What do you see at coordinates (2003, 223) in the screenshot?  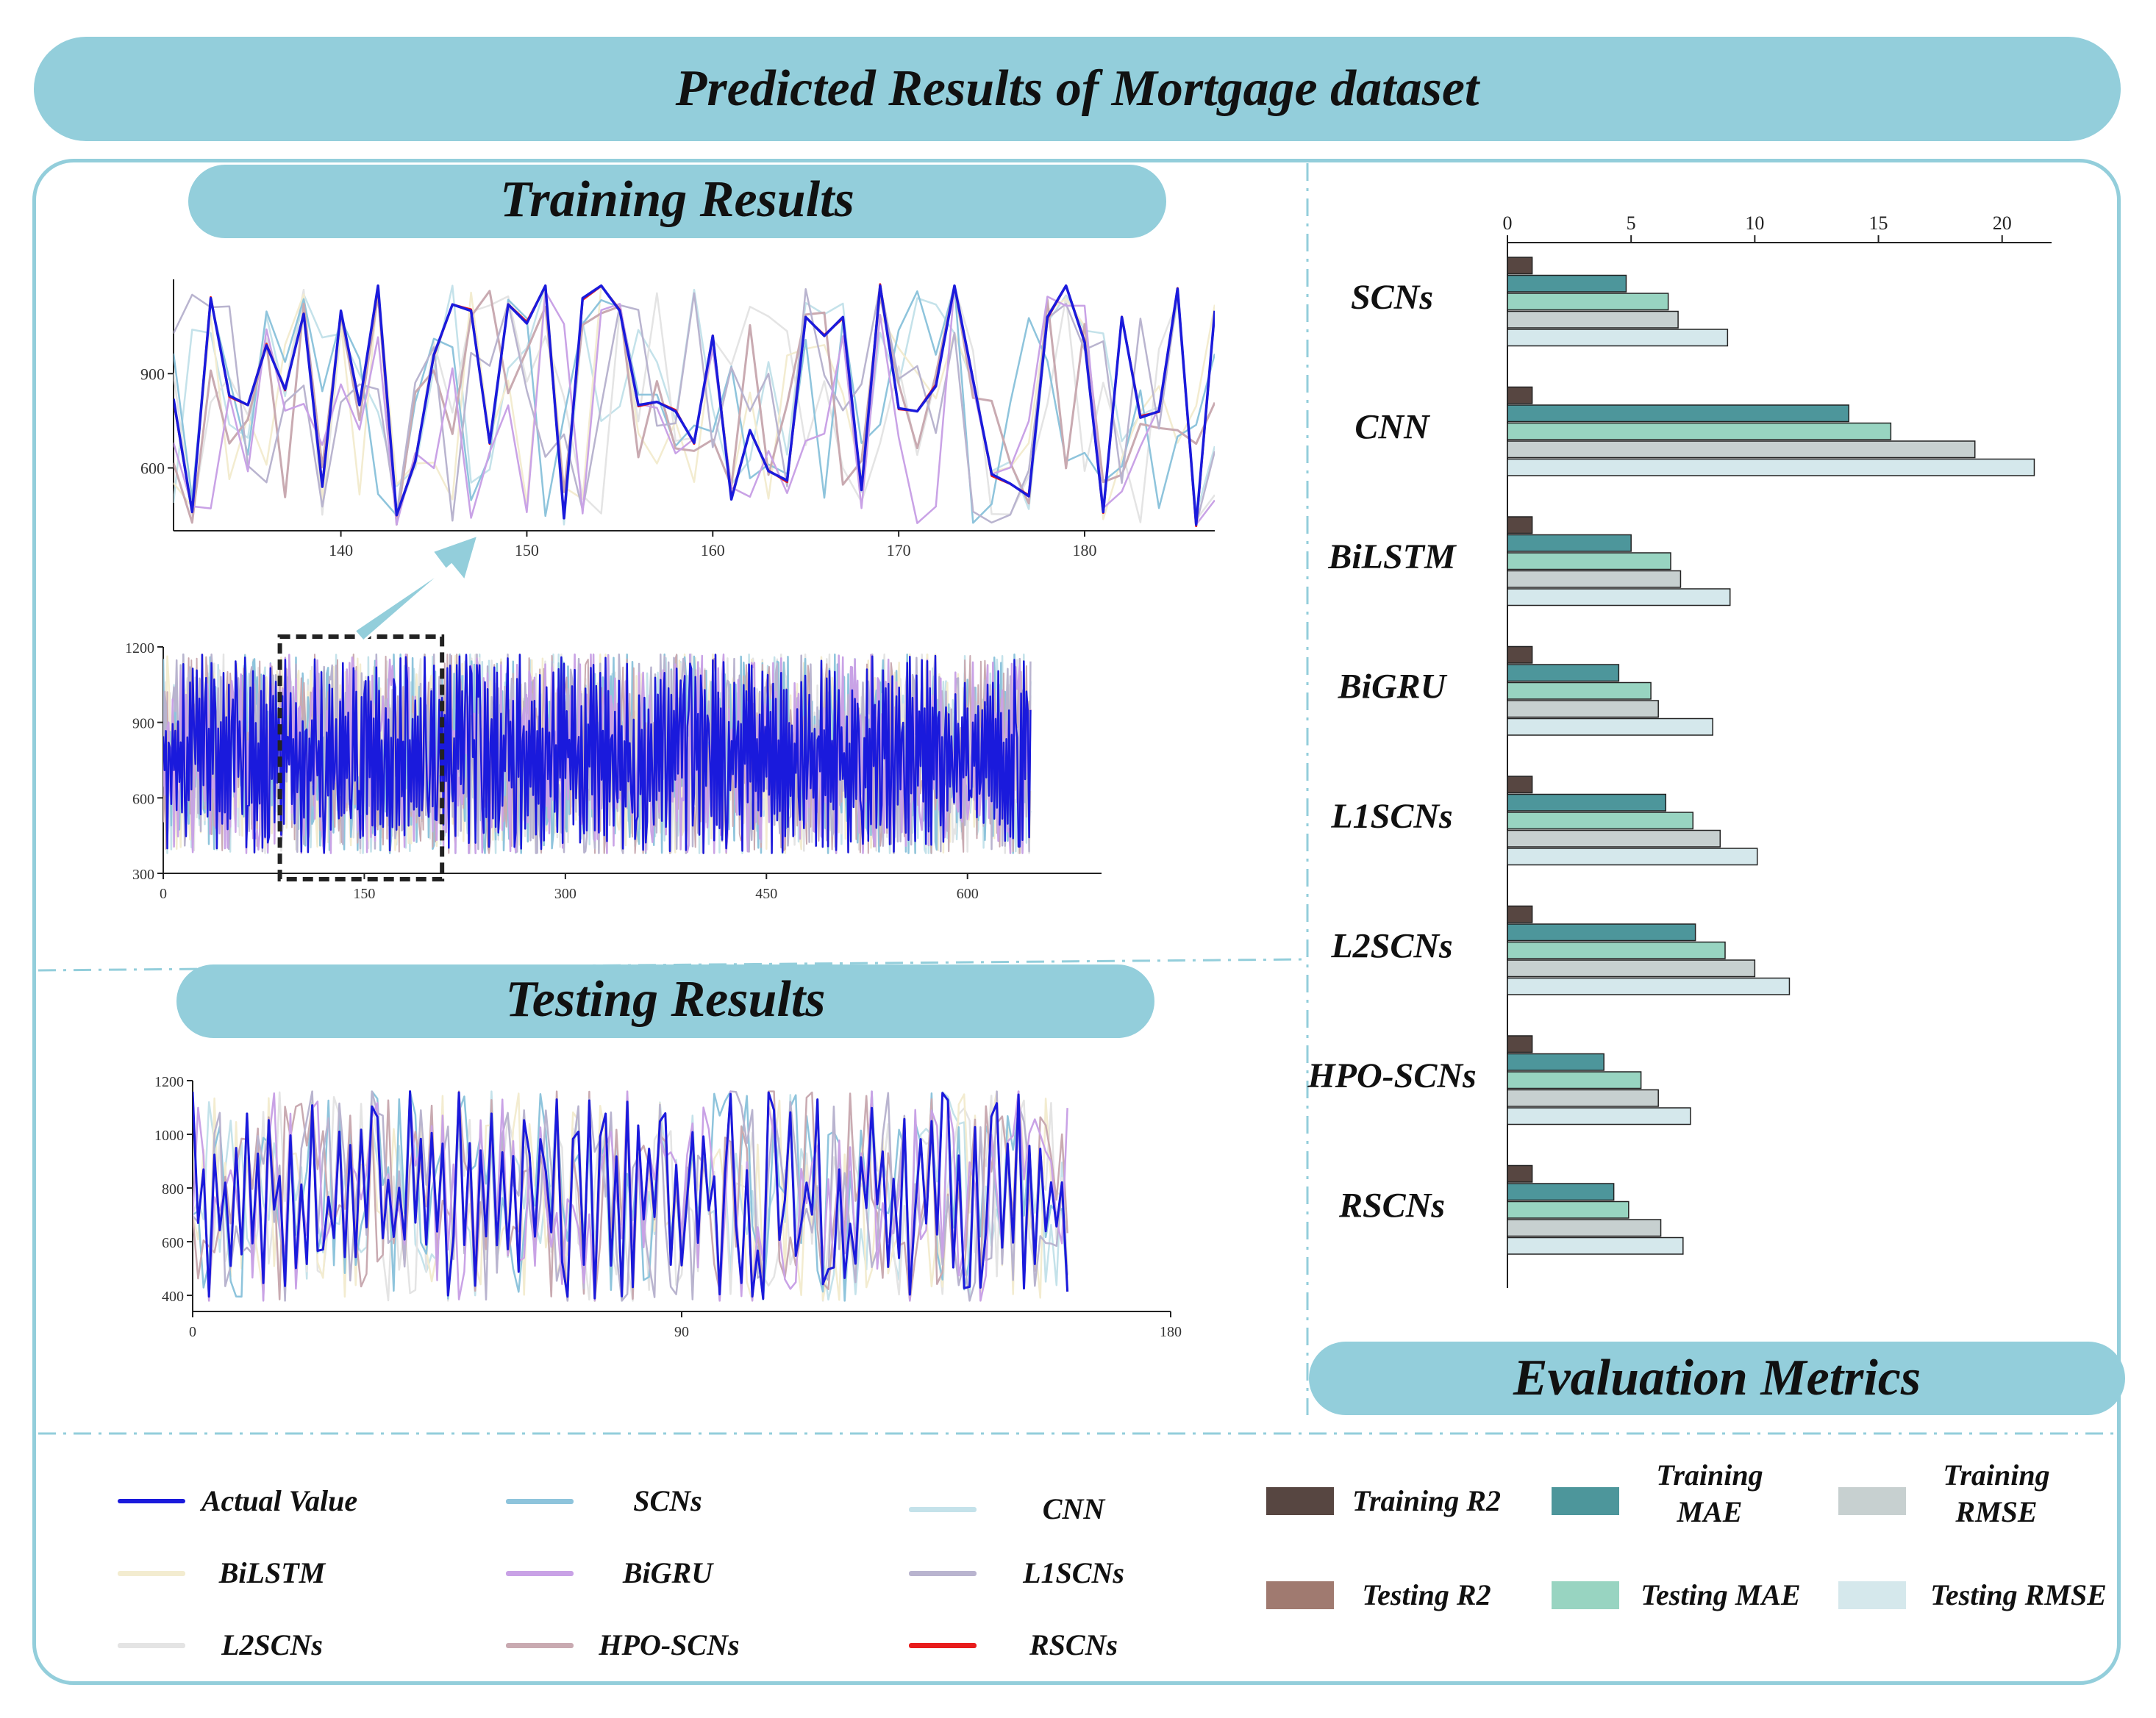 I see `metrics-tick-label: 20` at bounding box center [2003, 223].